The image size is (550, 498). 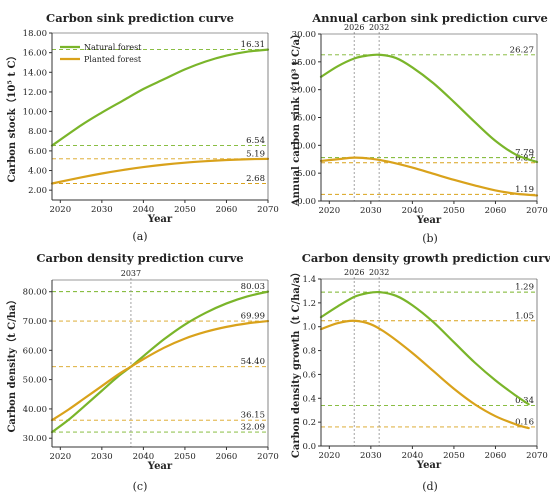 What do you see at coordinates (304, 119) in the screenshot?
I see `y-tick-label: 15.00` at bounding box center [304, 119].